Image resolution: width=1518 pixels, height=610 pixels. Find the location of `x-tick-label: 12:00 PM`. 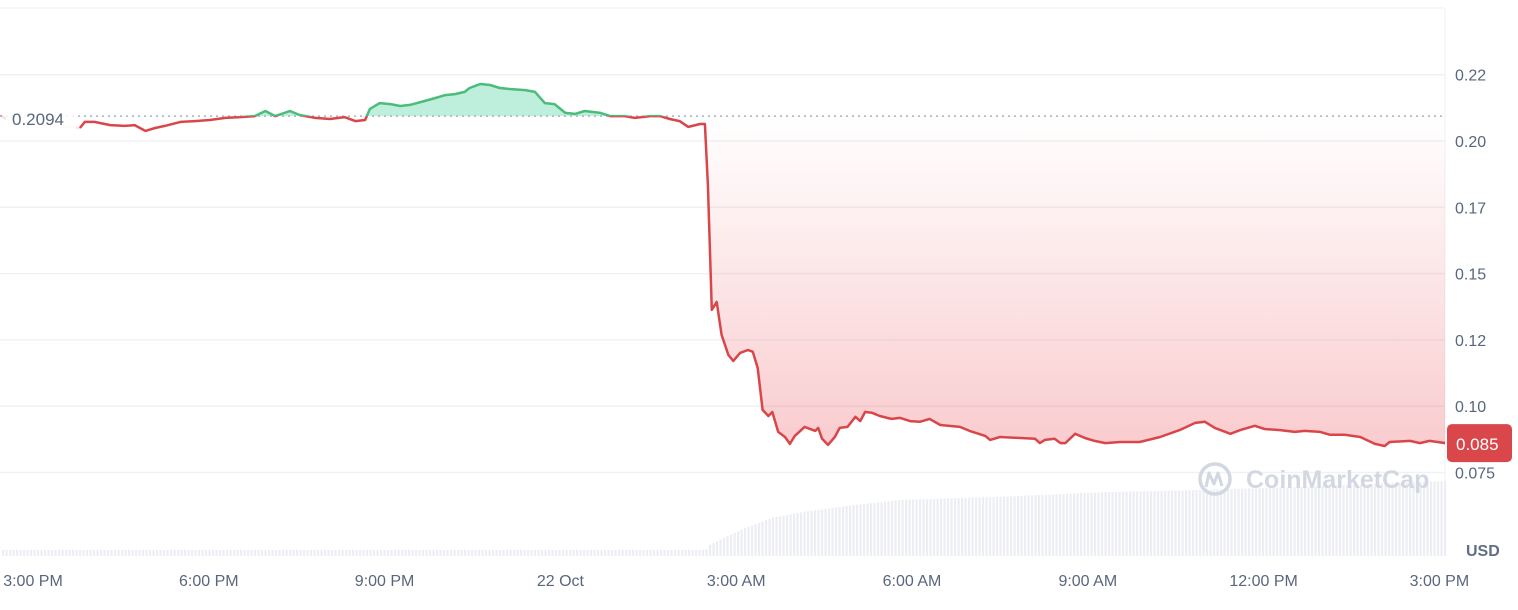

x-tick-label: 12:00 PM is located at coordinates (1263, 581).